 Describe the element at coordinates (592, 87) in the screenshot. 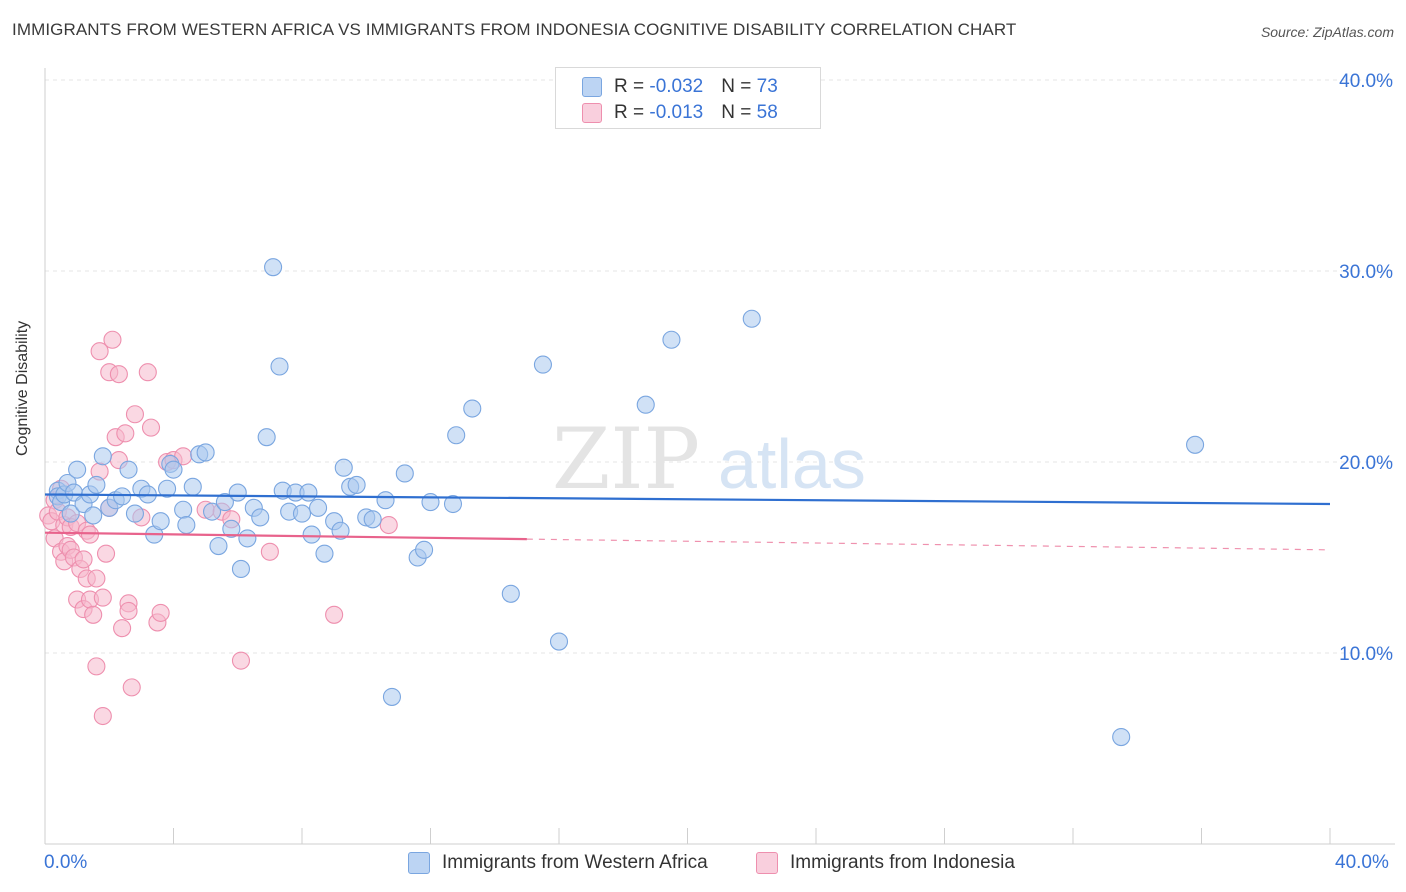

I see `legend-swatch-blue` at that location.